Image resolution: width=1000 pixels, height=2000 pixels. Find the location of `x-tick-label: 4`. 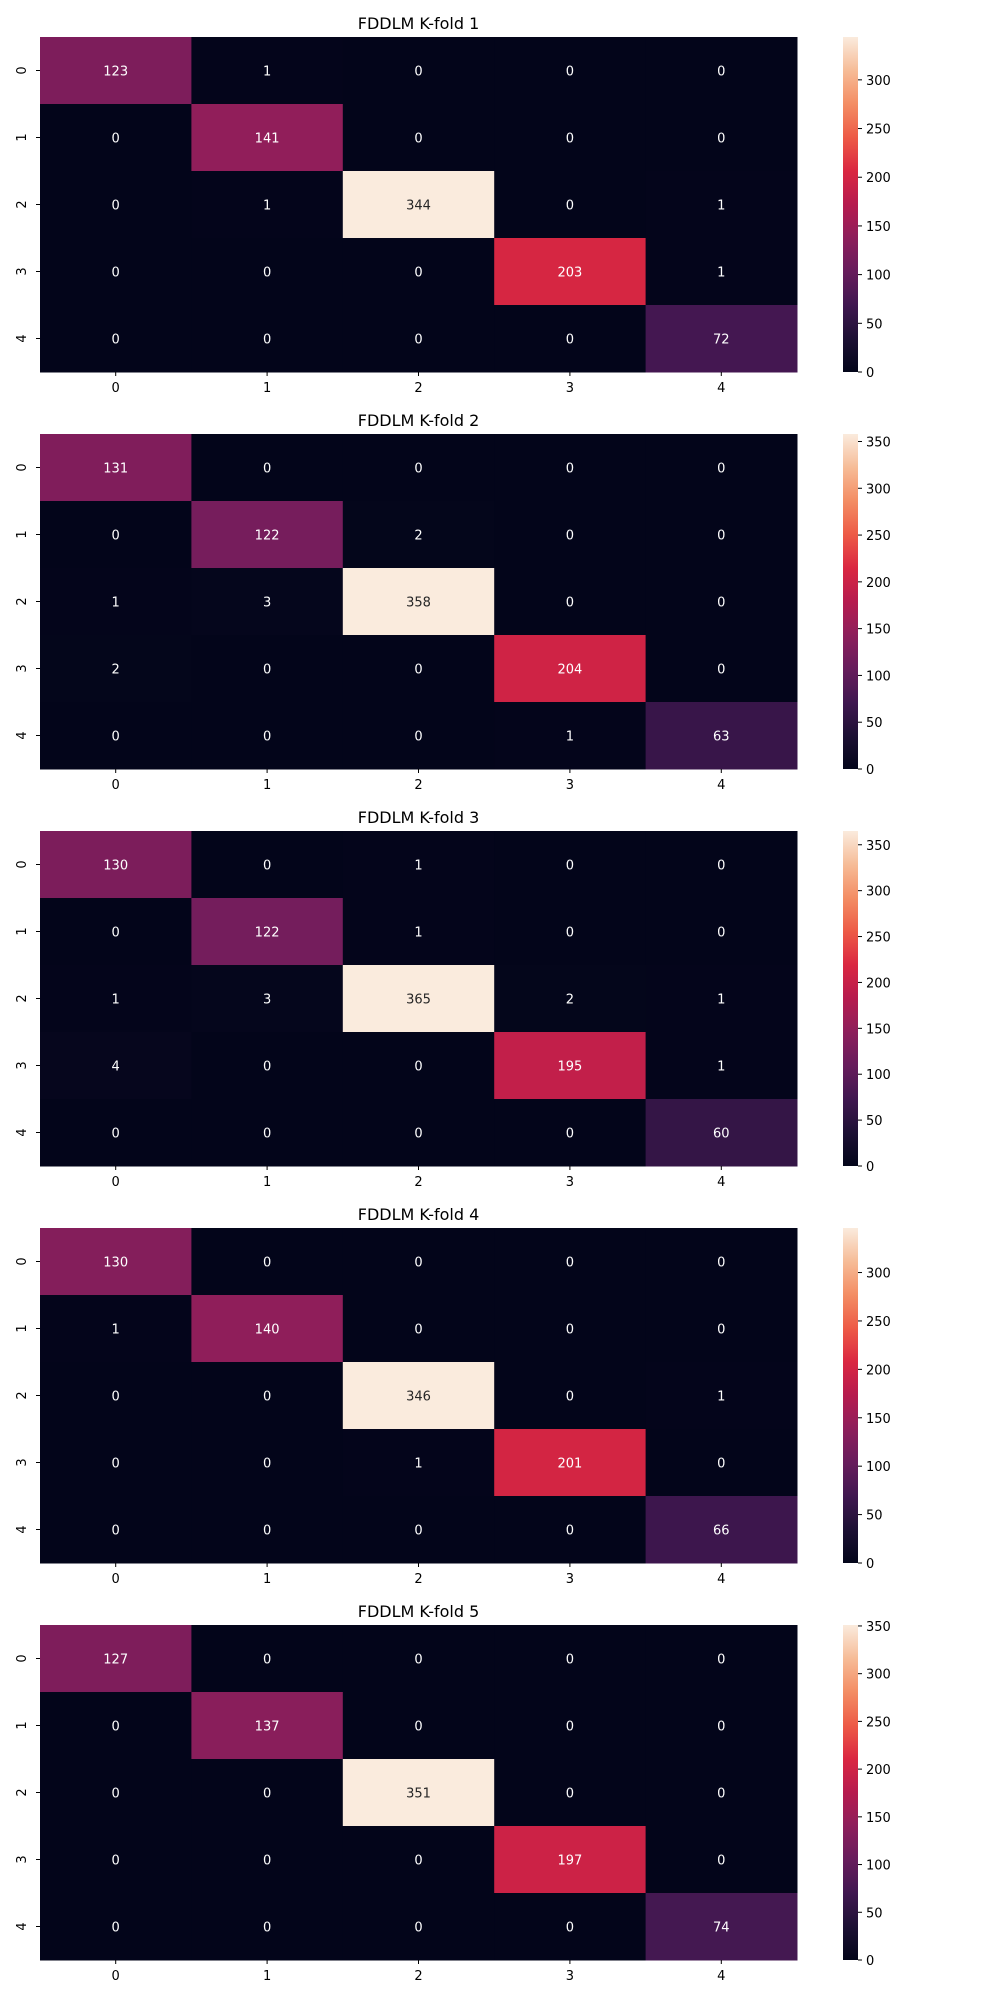

x-tick-label: 4 is located at coordinates (721, 1579).